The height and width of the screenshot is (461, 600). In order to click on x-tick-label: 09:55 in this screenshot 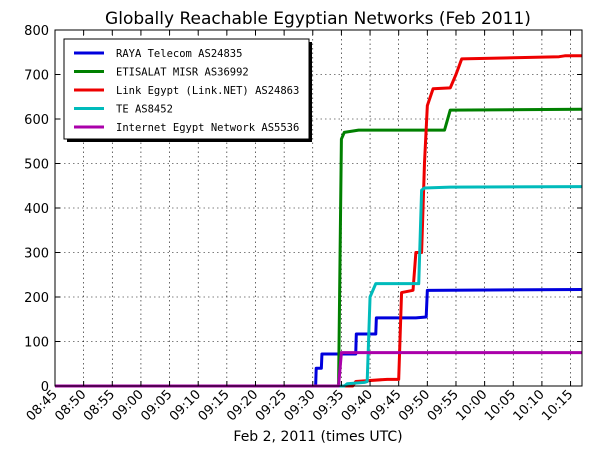, I will do `click(443, 405)`.